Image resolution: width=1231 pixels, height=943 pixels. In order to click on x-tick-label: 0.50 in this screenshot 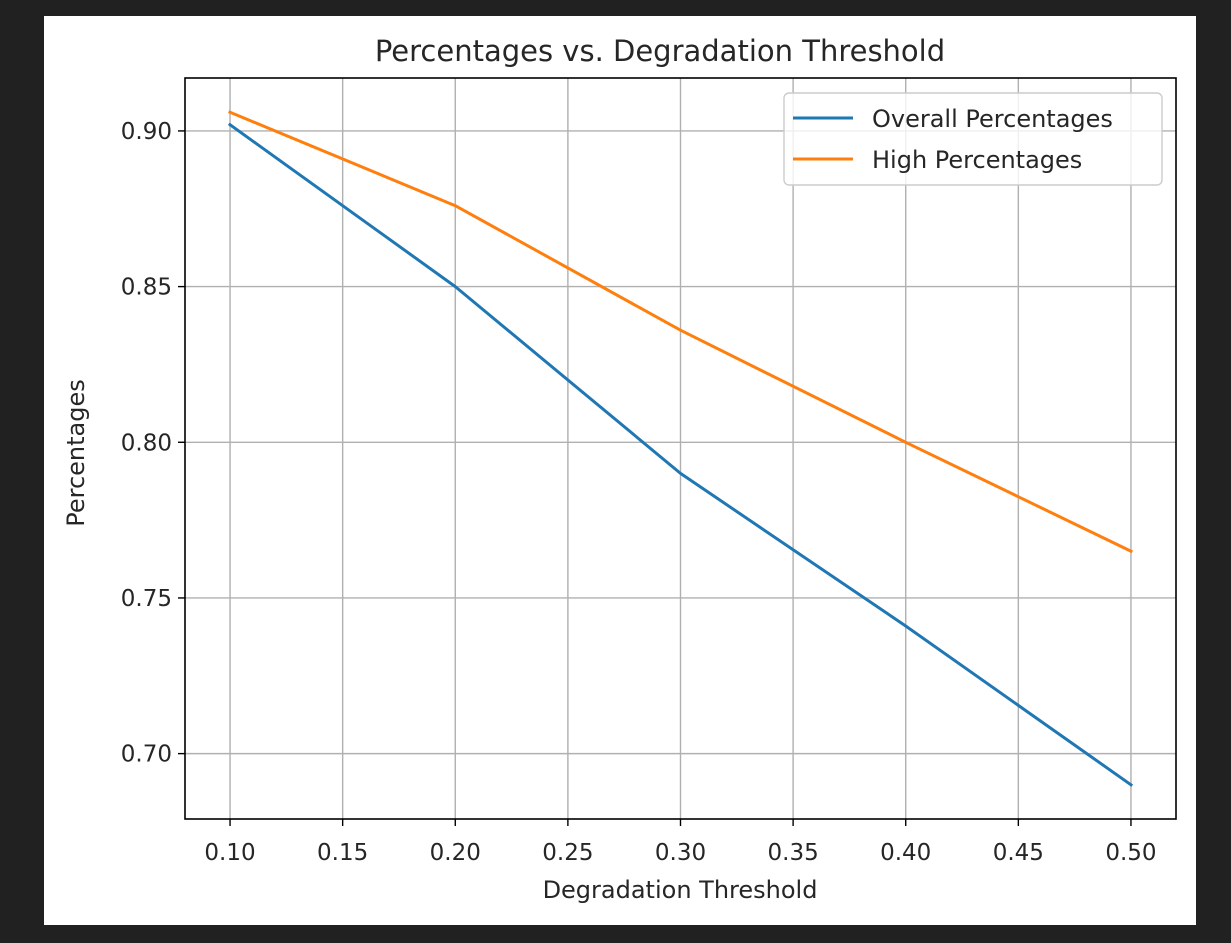, I will do `click(1130, 853)`.